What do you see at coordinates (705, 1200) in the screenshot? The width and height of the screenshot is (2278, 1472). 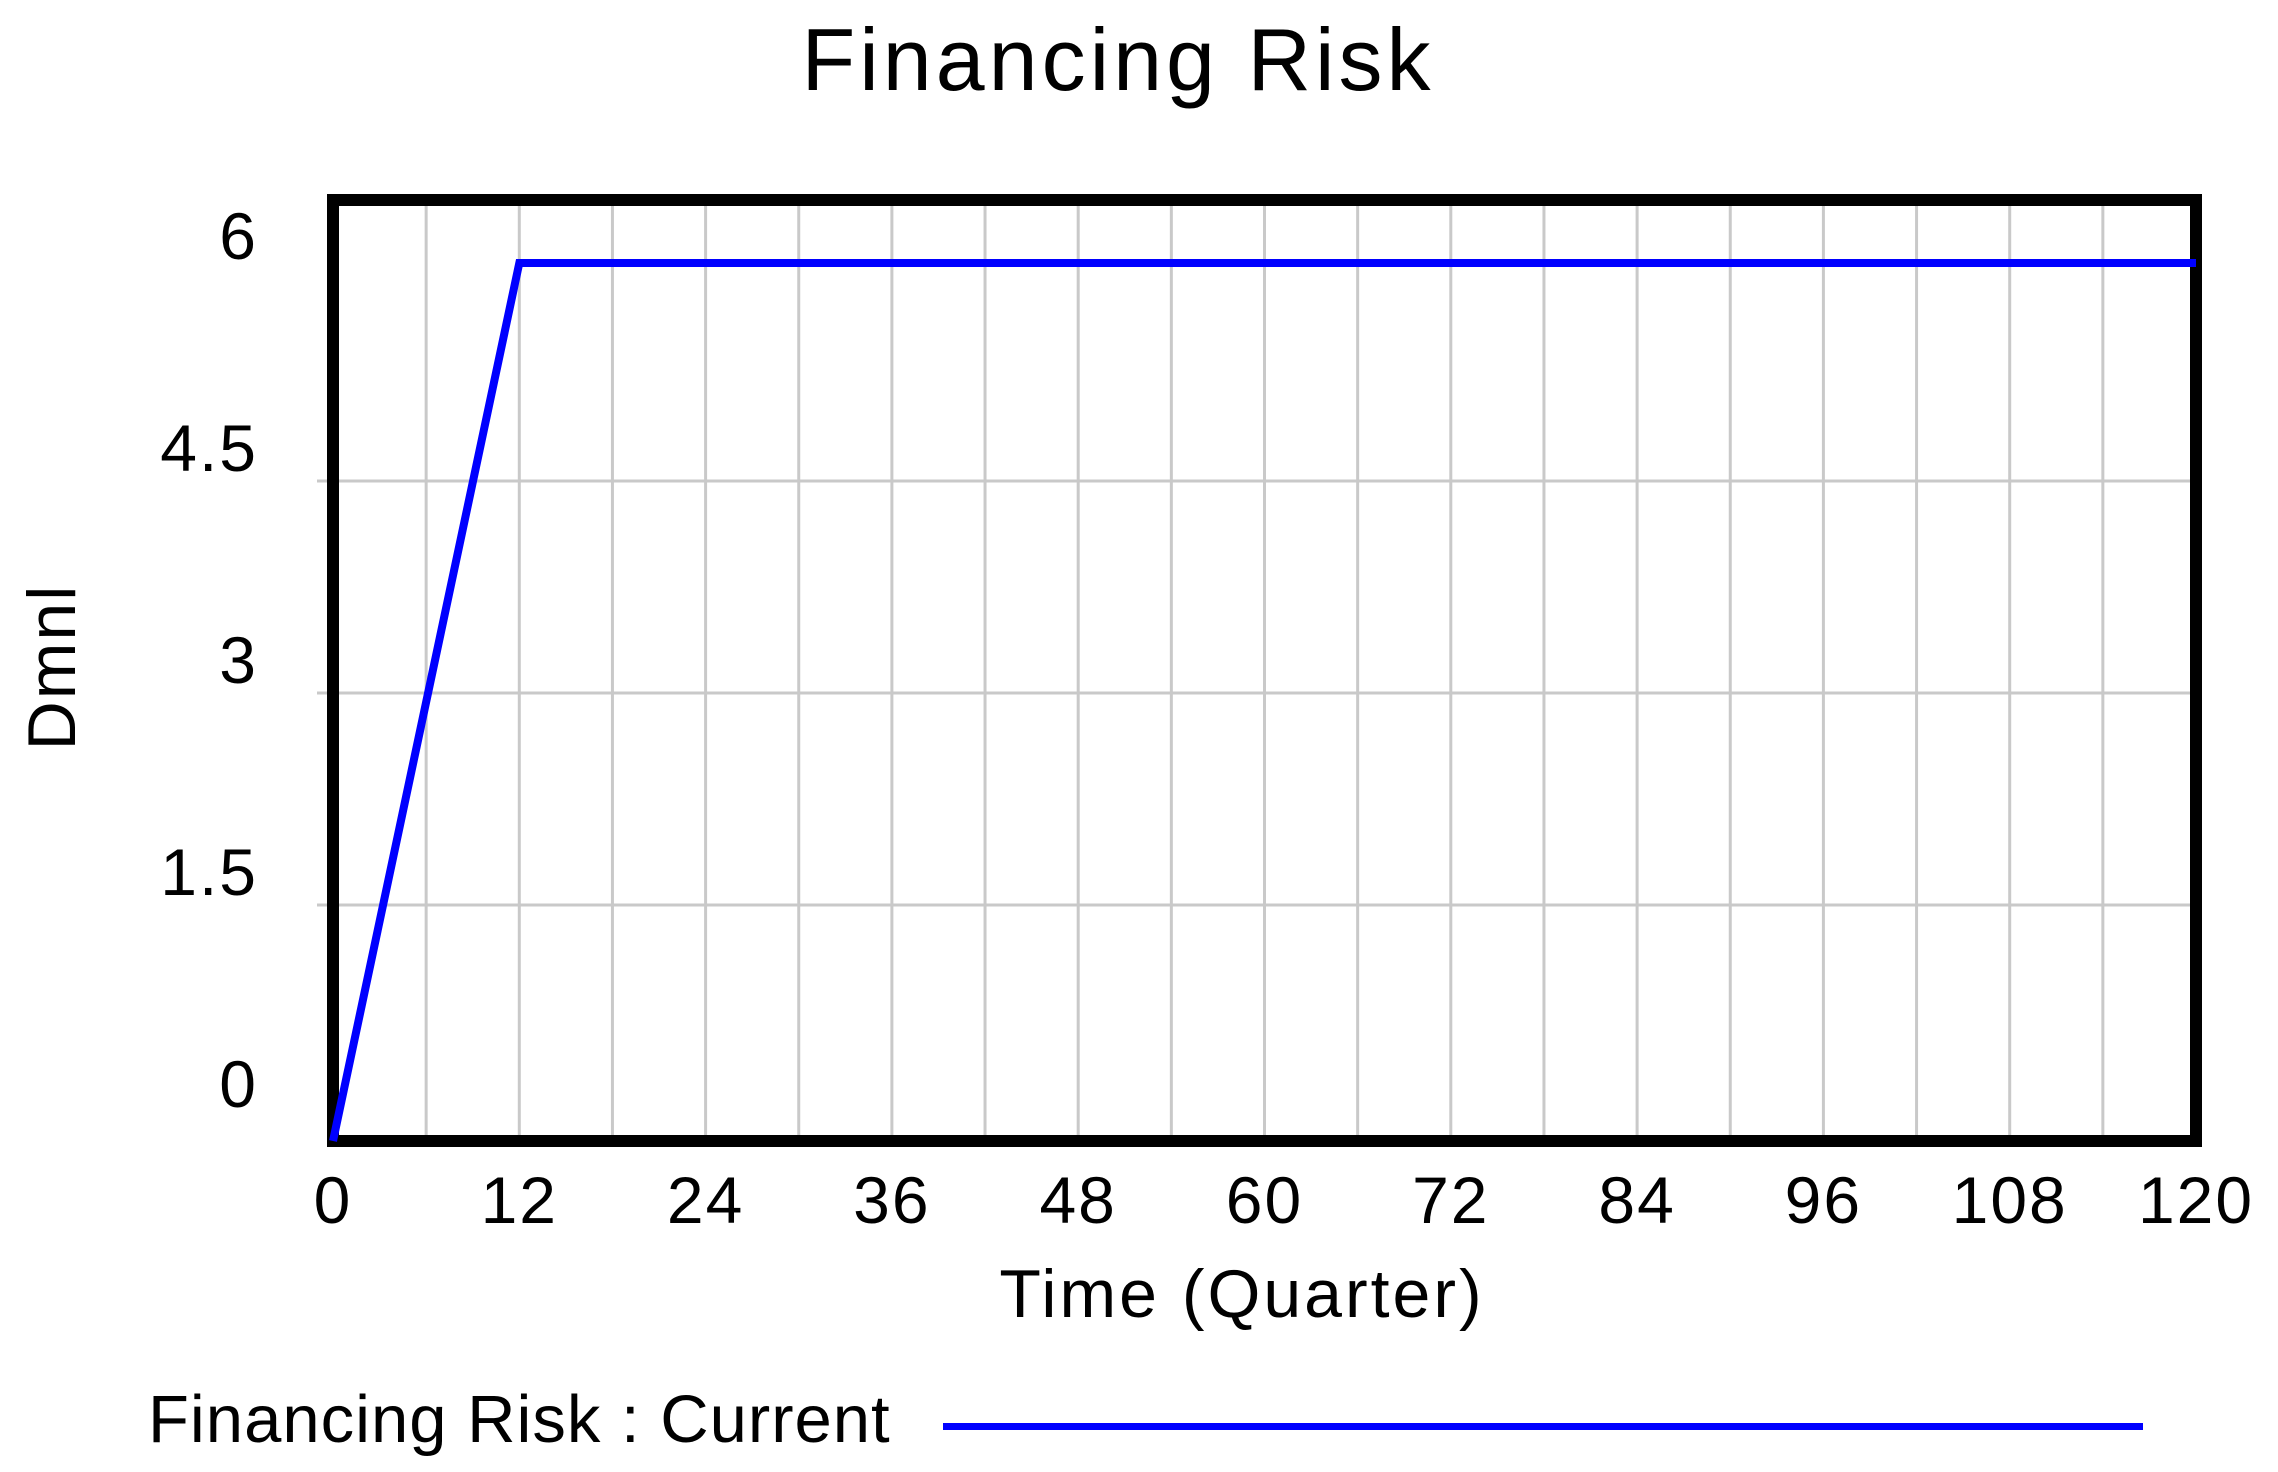 I see `x-tick-label: 24` at bounding box center [705, 1200].